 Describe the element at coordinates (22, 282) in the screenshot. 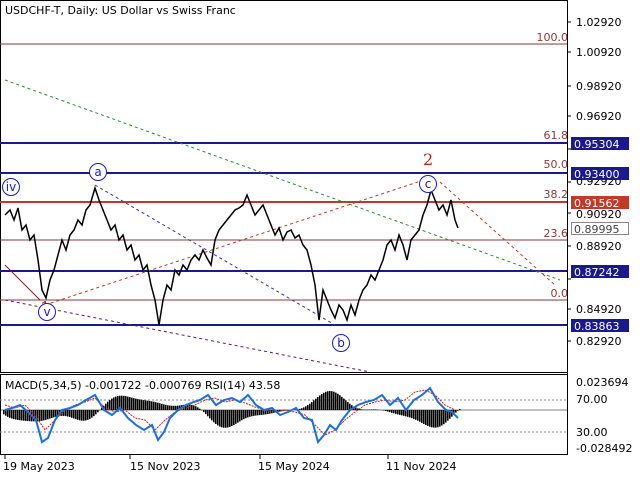

I see `trend-line-red-left` at that location.